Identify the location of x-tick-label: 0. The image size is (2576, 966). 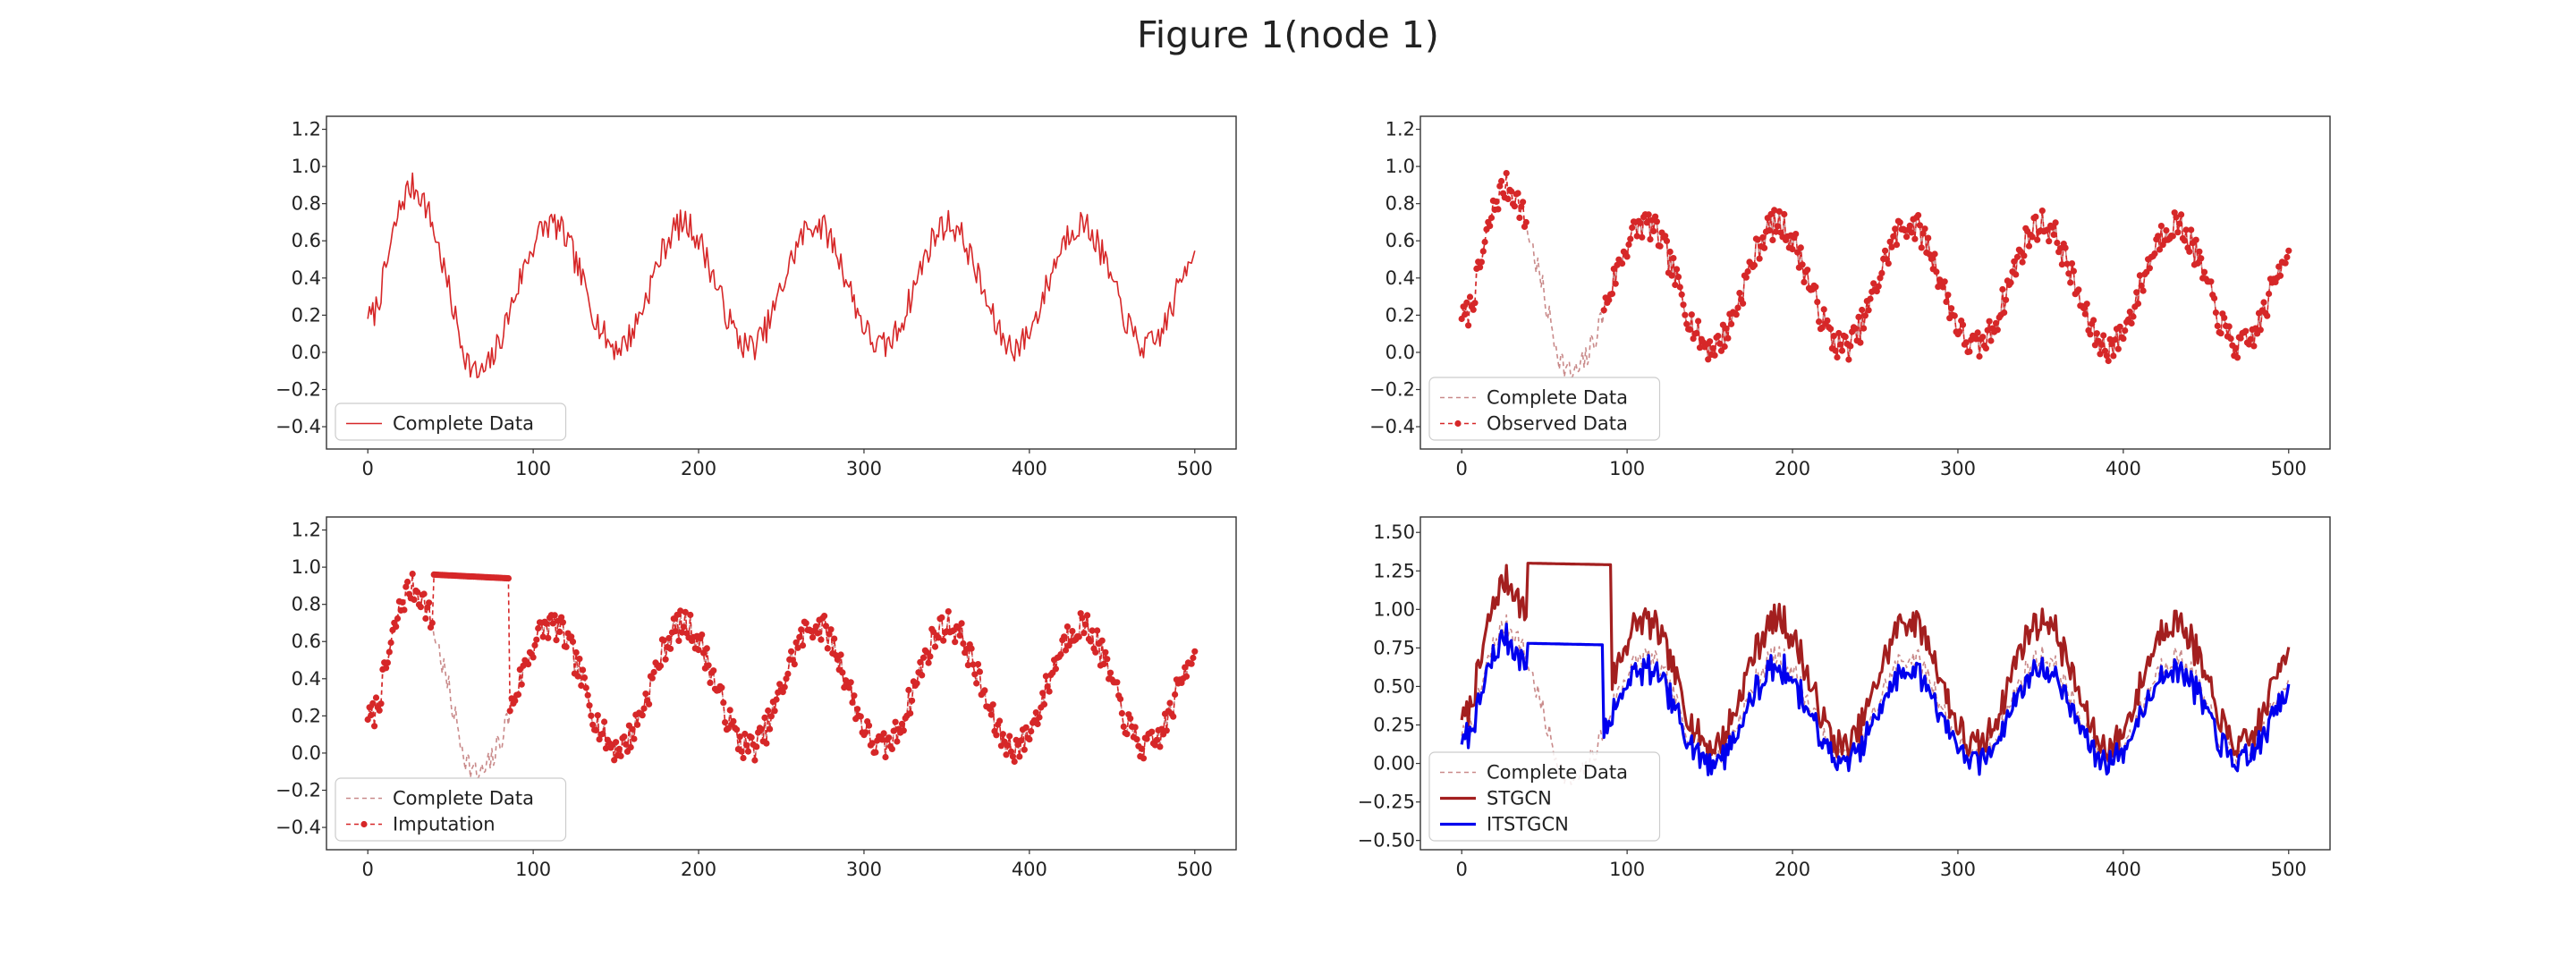
(1462, 468).